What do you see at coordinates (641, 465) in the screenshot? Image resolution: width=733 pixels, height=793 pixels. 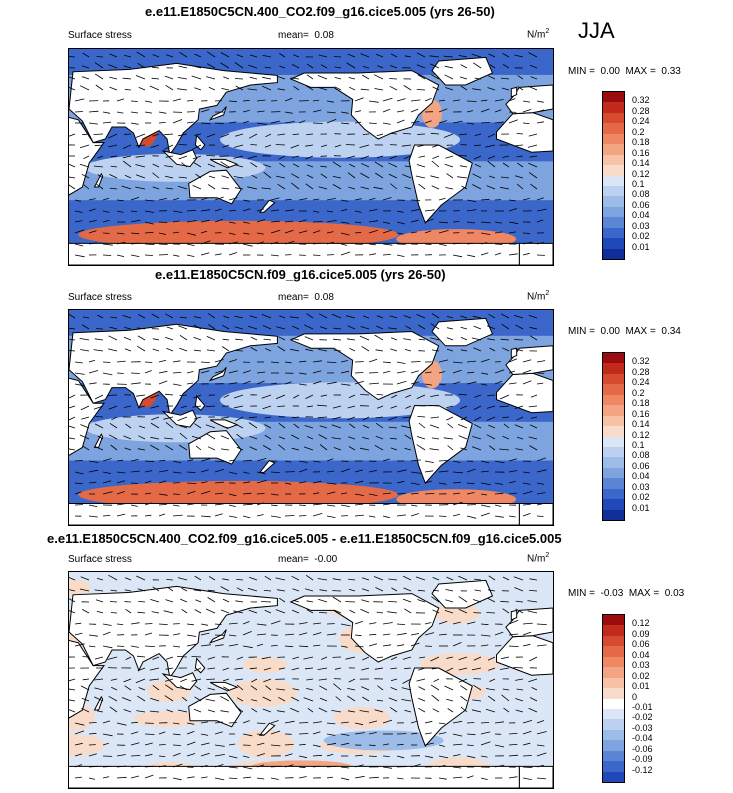 I see `colorbar-tick-label: 0.06` at bounding box center [641, 465].